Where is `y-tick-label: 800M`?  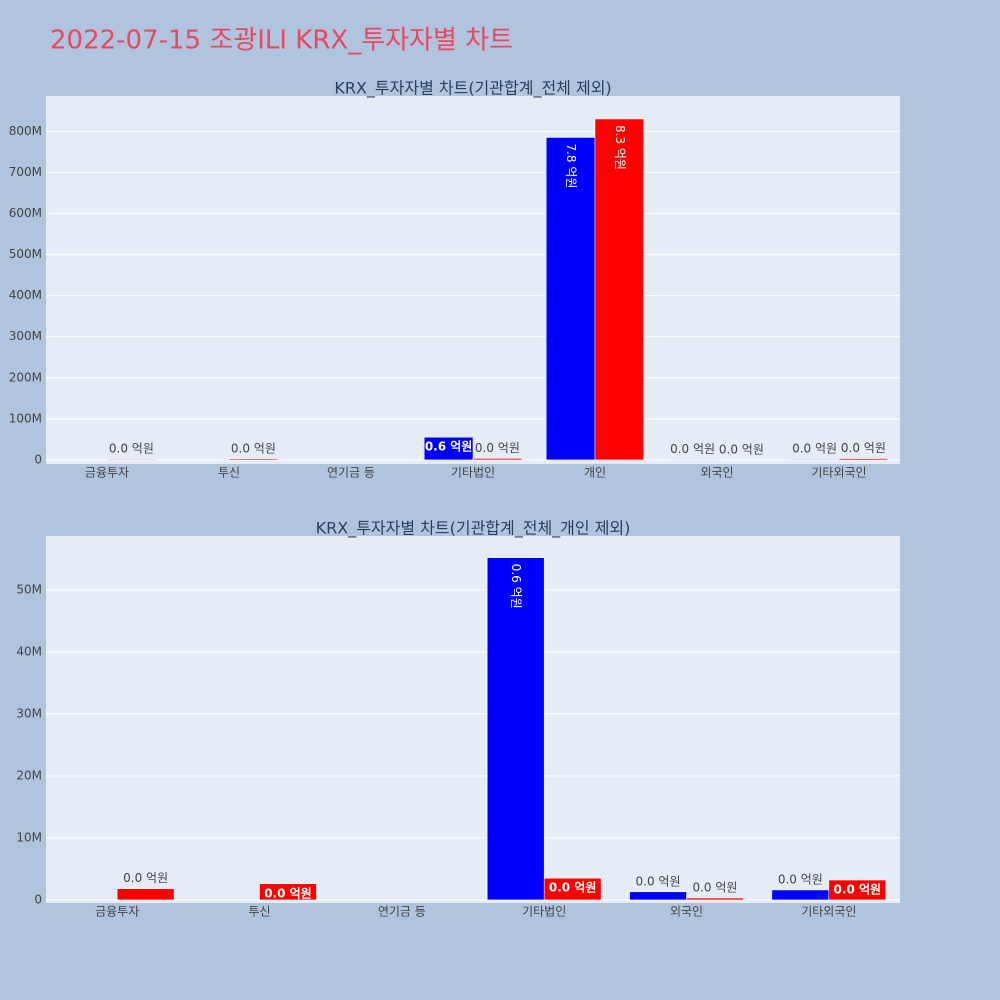
y-tick-label: 800M is located at coordinates (25, 131).